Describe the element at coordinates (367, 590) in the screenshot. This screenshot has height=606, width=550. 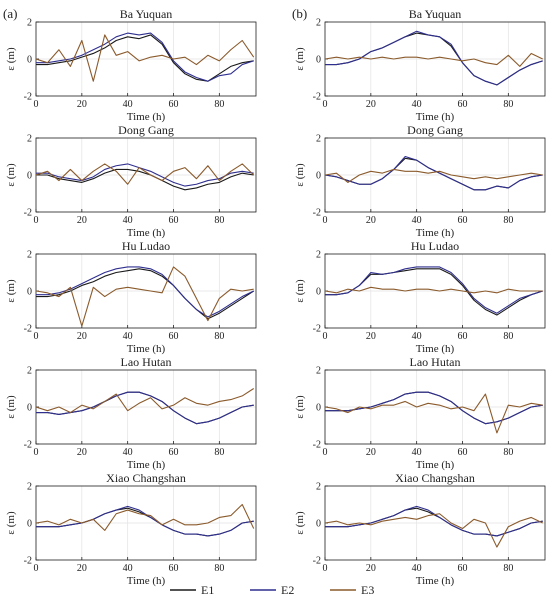
I see `legend-label-e3: E3` at that location.